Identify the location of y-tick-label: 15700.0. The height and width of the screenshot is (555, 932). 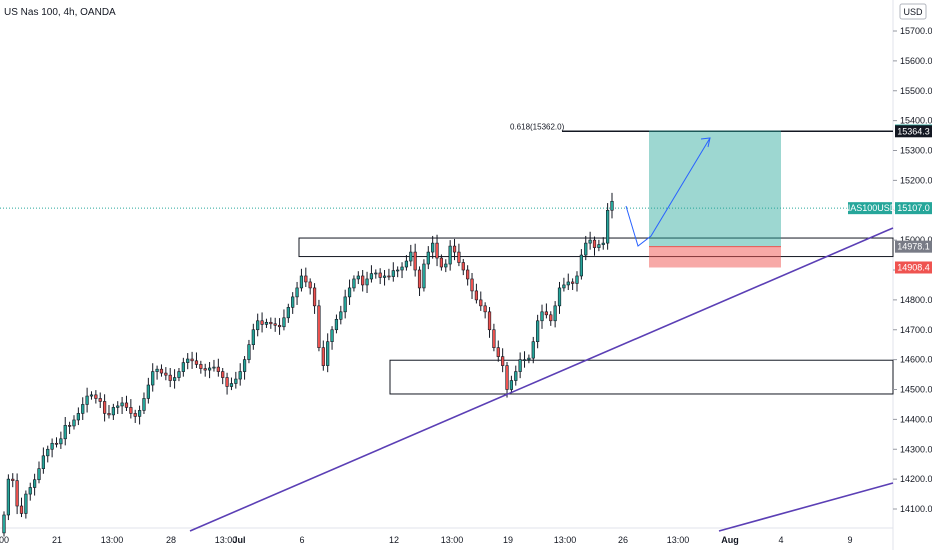
(916, 31).